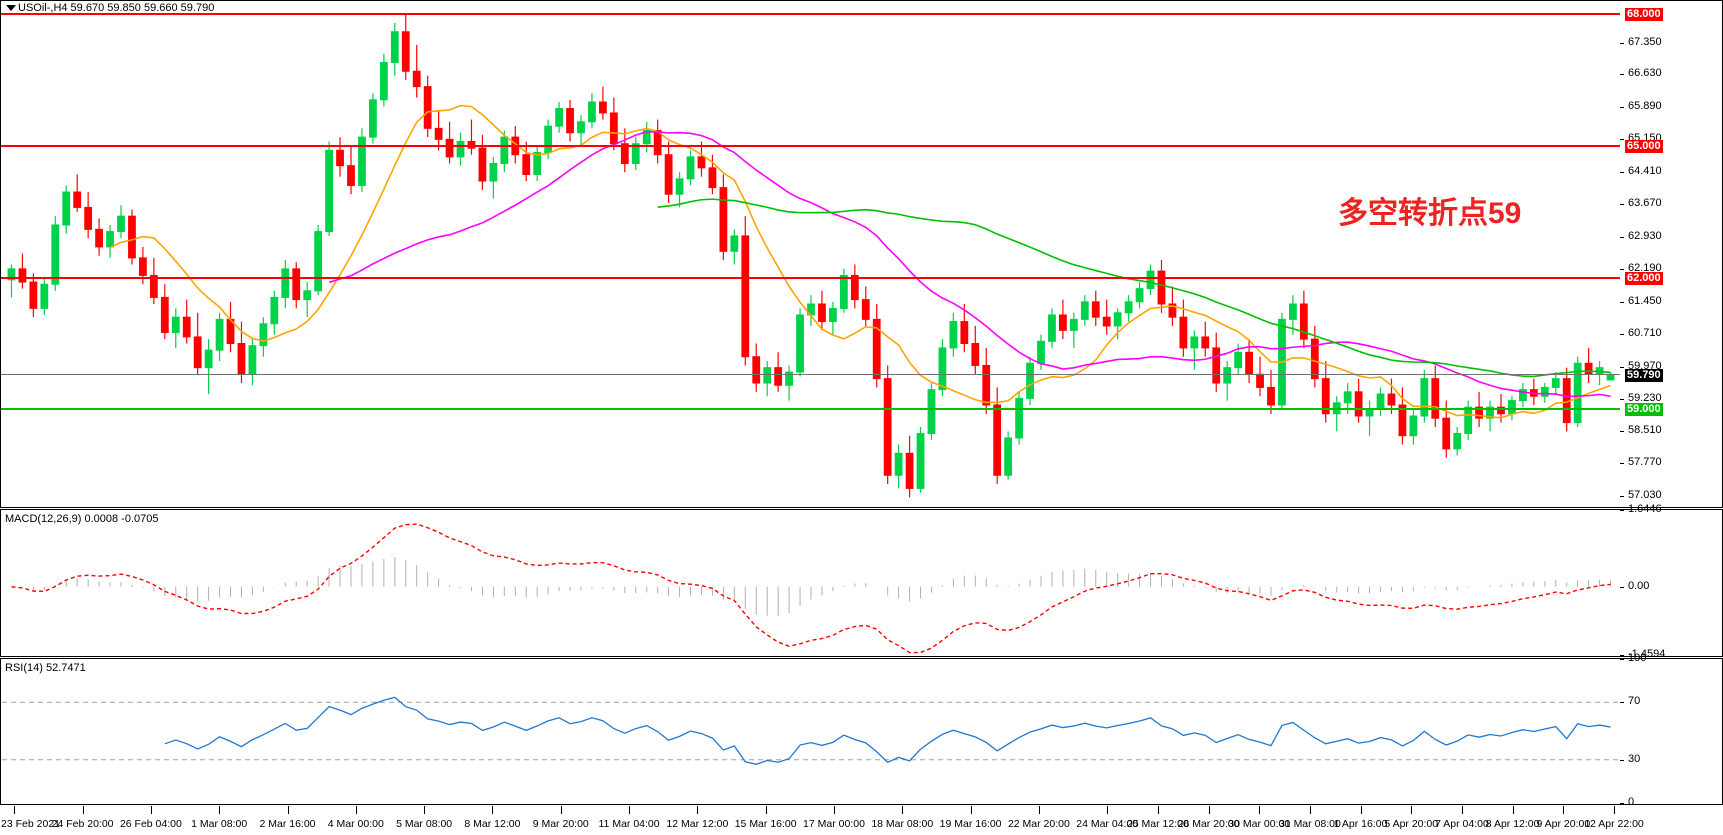 Image resolution: width=1723 pixels, height=835 pixels. I want to click on price-axis-label: 57.030, so click(1645, 494).